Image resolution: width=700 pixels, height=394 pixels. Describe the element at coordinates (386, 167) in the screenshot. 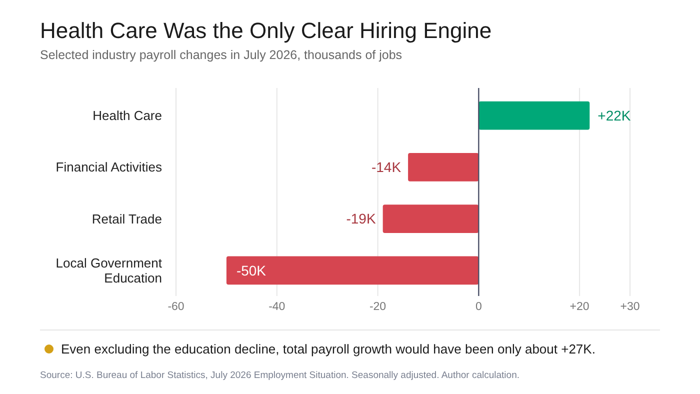

I see `data-label: -14K` at that location.